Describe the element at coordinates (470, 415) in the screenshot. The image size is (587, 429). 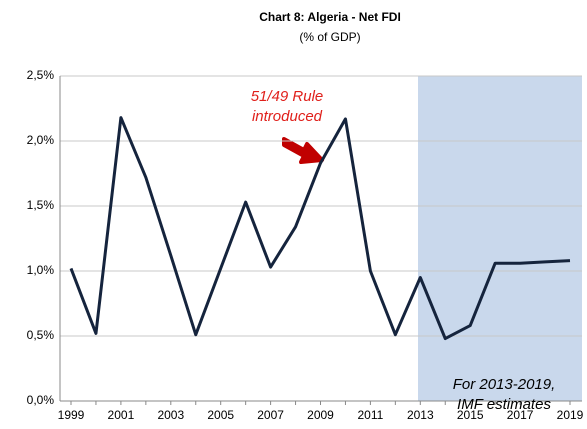
I see `x-tick-label: 2015` at that location.